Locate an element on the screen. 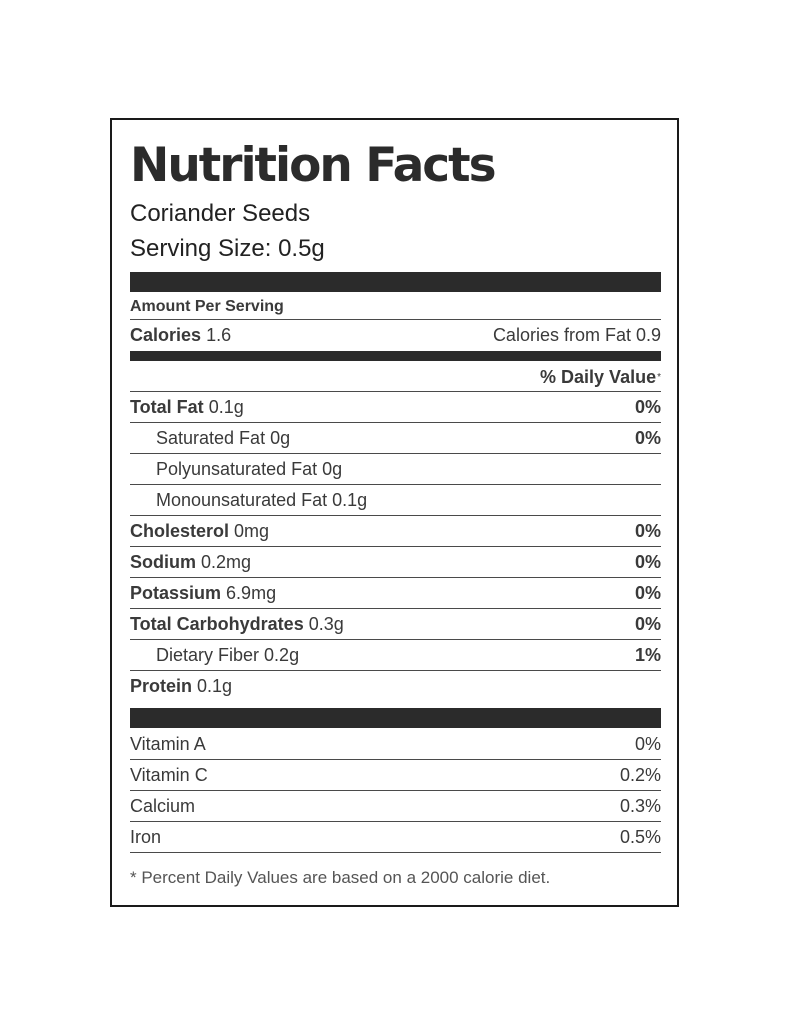  nutrient-name: Monounsaturated Fat 0.1g is located at coordinates (248, 500).